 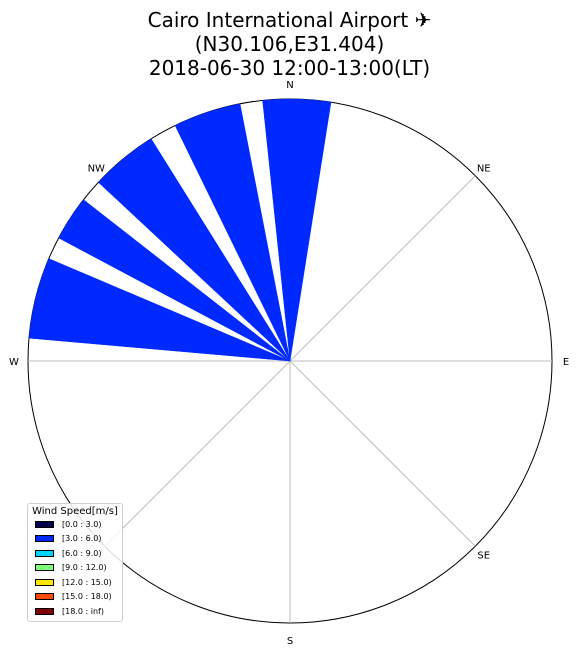 I want to click on legend-label: [9.0 : 12.0), so click(x=84, y=568).